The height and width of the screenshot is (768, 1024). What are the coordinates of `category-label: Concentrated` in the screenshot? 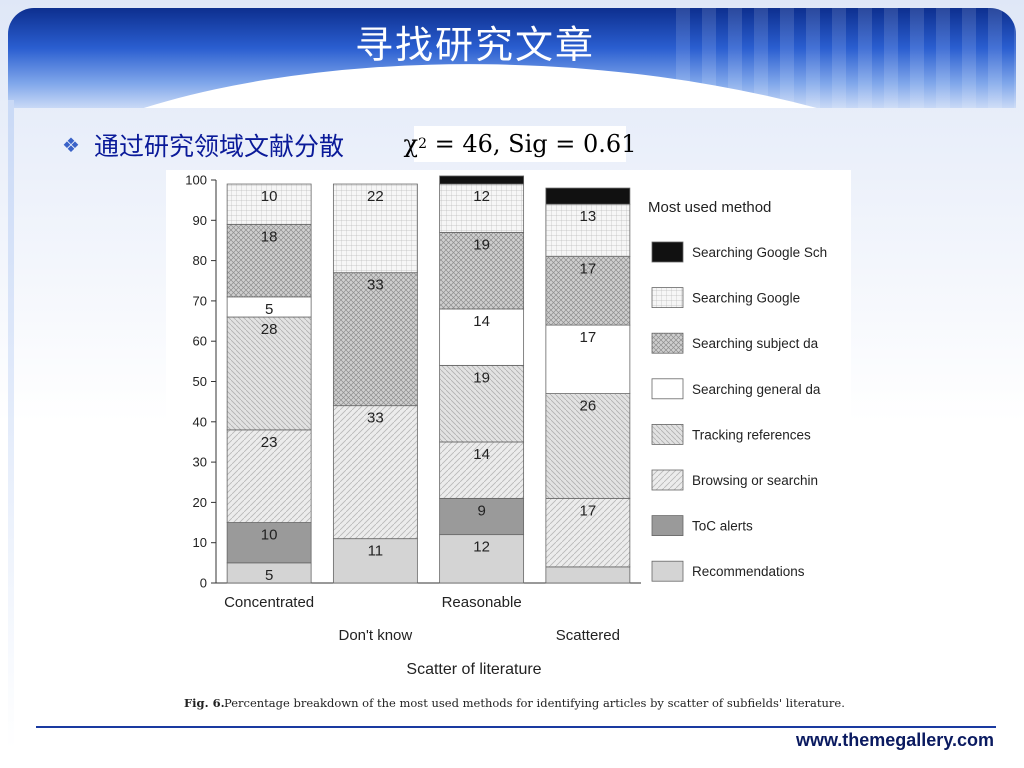 It's located at (269, 602).